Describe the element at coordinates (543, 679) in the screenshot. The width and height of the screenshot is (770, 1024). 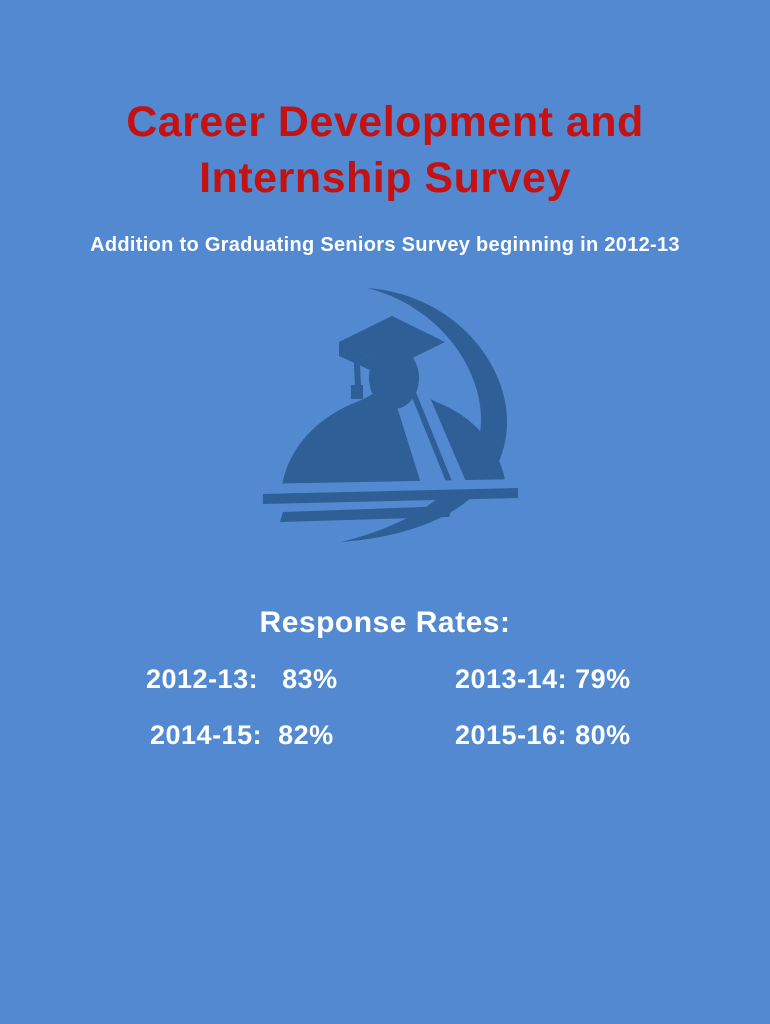
I see `response-rate-2013-14: 2013-14: 79%` at that location.